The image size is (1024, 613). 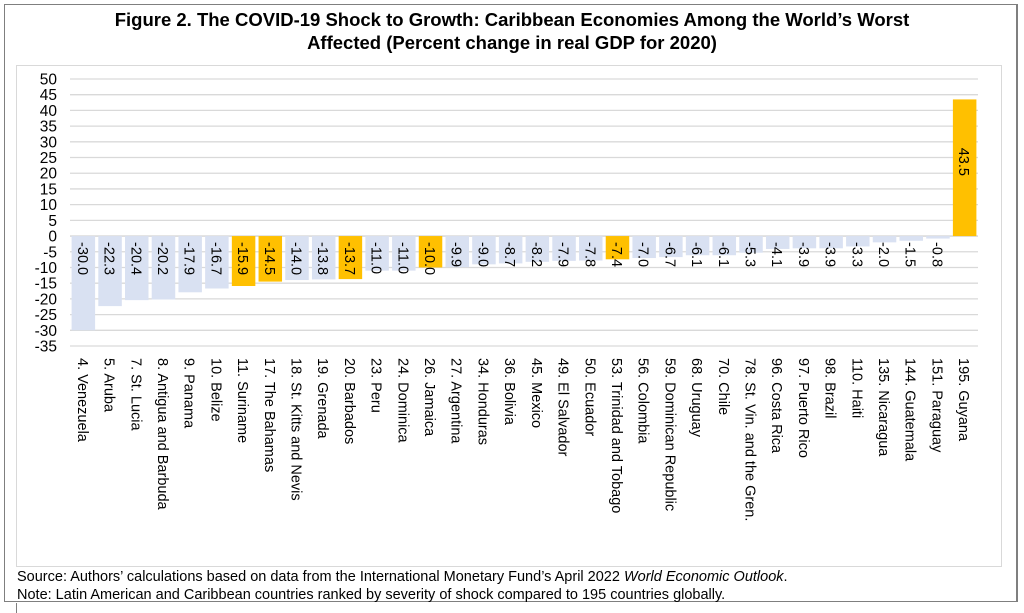 I want to click on data-label: -13.8, so click(x=322, y=258).